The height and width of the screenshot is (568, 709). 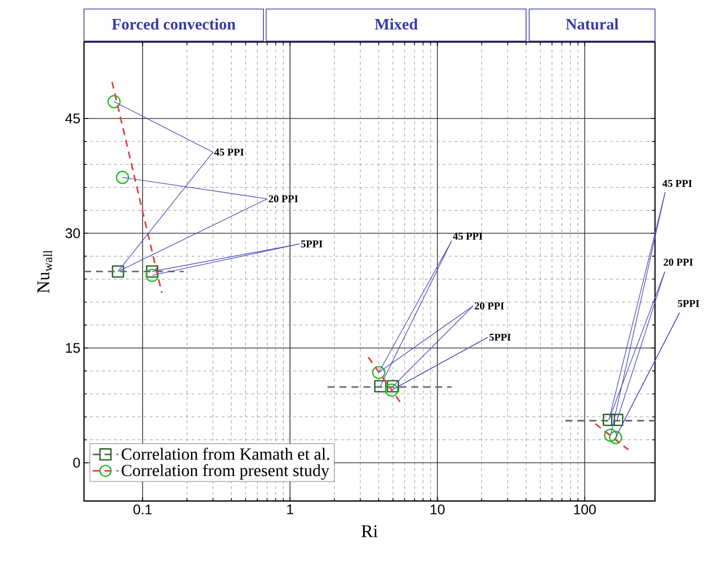 I want to click on text: Forced convection, so click(x=174, y=24).